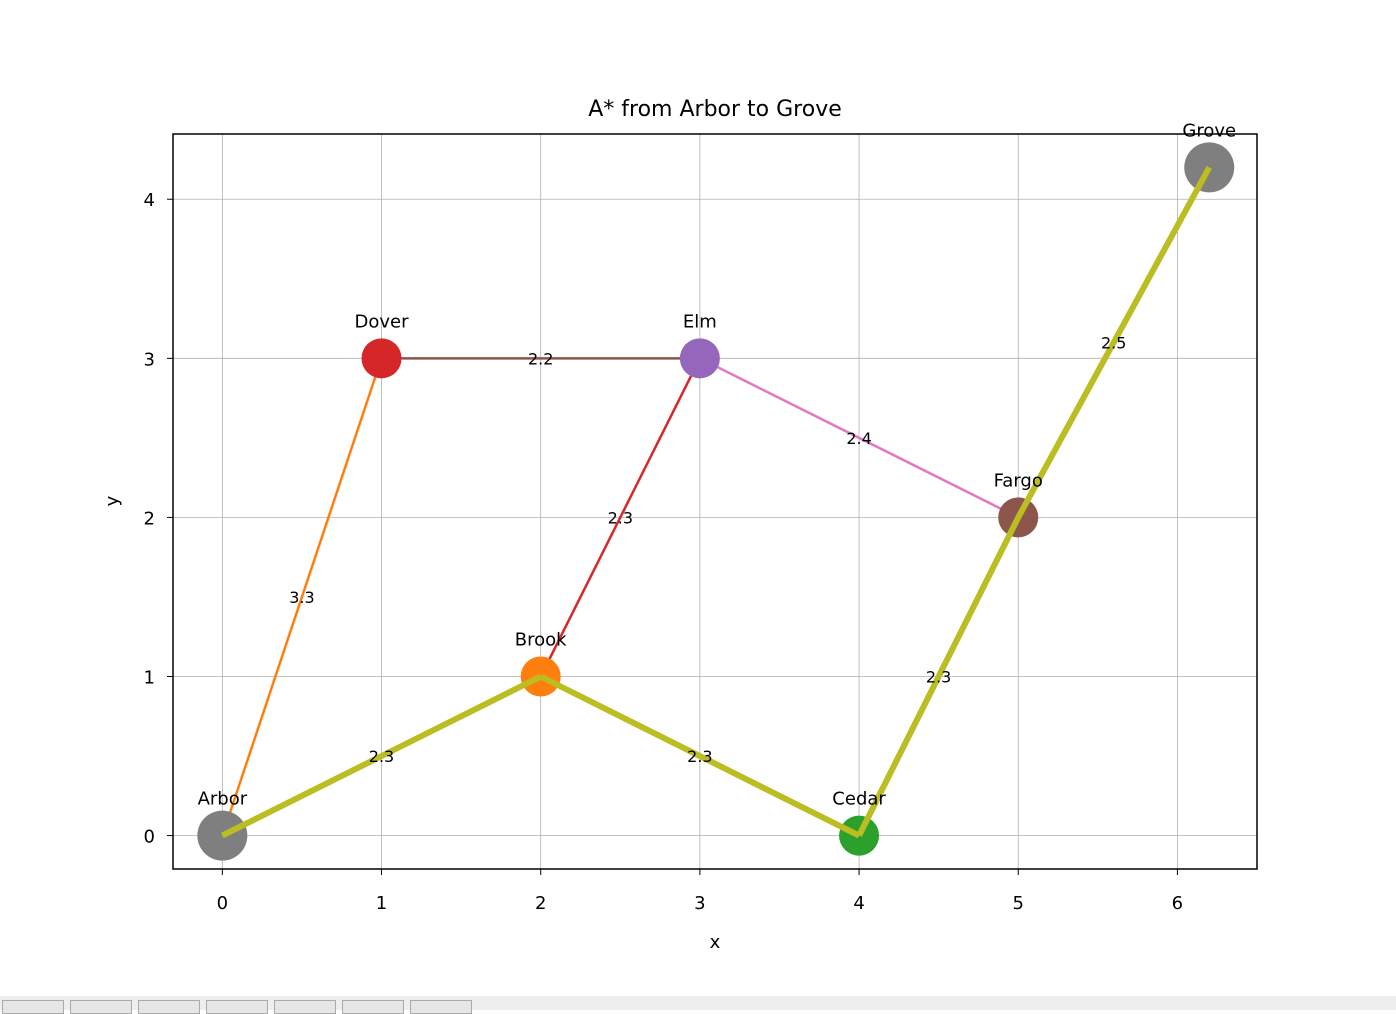 The image size is (1396, 1014). I want to click on node-label: Cedar, so click(859, 799).